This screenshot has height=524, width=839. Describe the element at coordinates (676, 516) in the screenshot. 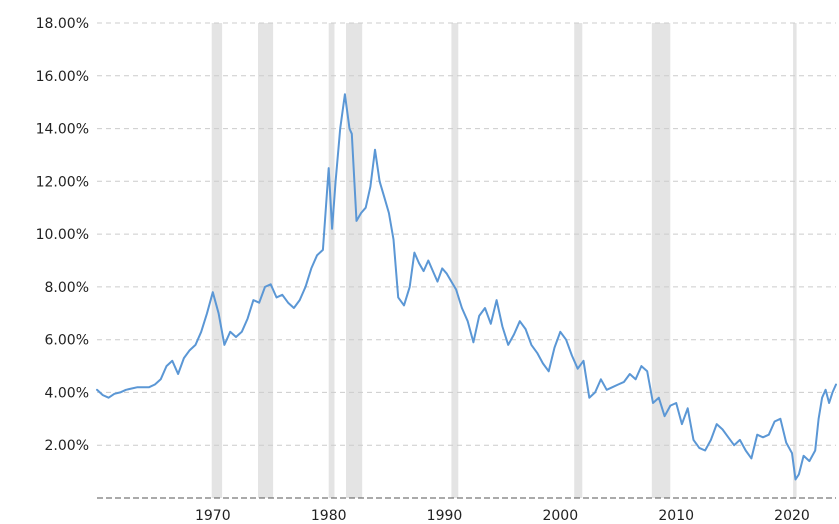

I see `x-tick-label: 2010` at that location.